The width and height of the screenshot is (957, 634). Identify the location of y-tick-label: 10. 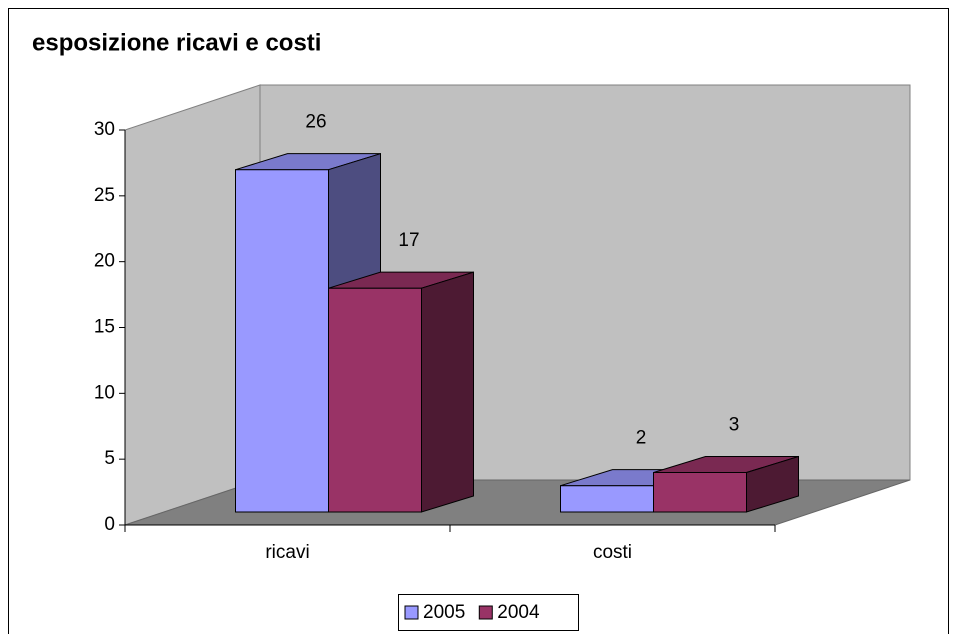
(104, 392).